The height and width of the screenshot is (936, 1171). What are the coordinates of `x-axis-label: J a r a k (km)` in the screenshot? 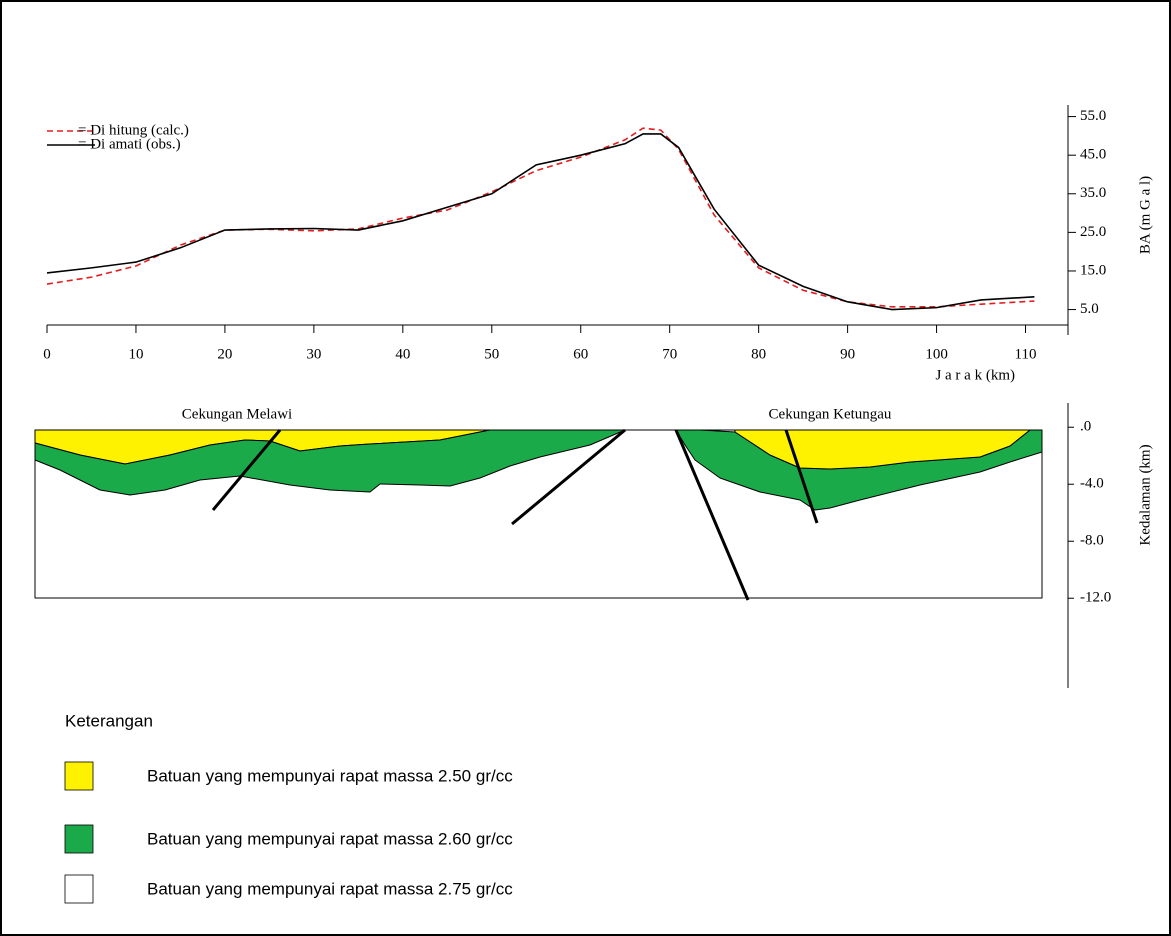 It's located at (975, 375).